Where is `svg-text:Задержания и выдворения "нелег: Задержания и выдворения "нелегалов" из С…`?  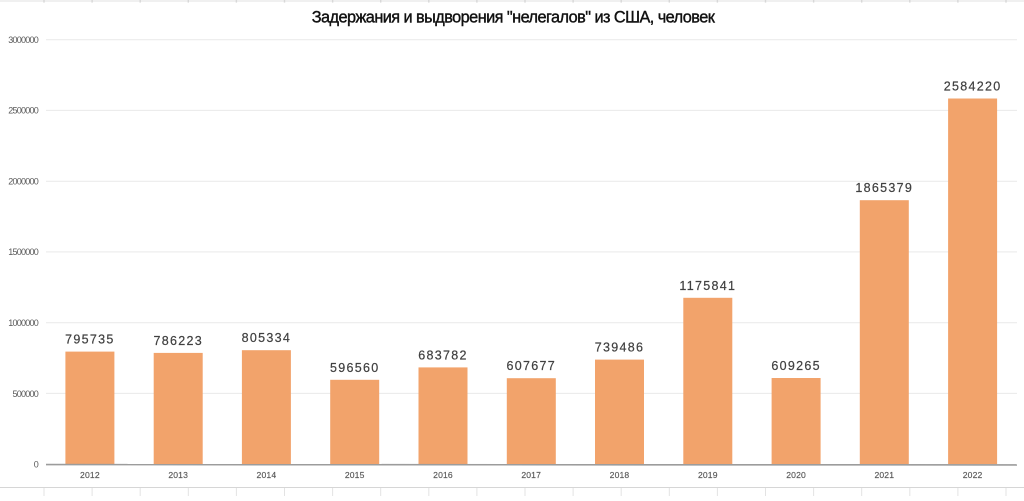 svg-text:Задержания и выдворения "нелег: Задержания и выдворения "нелегалов" из С… is located at coordinates (514, 18).